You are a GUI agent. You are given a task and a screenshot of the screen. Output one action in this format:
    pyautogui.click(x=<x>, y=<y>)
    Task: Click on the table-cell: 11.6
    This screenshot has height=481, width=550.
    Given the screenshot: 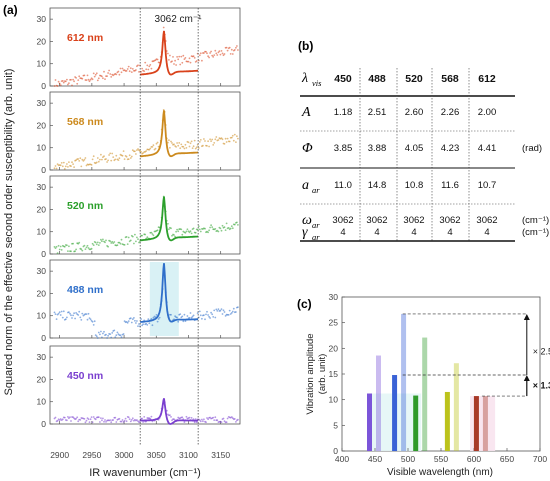 What is the action you would take?
    pyautogui.click(x=450, y=185)
    